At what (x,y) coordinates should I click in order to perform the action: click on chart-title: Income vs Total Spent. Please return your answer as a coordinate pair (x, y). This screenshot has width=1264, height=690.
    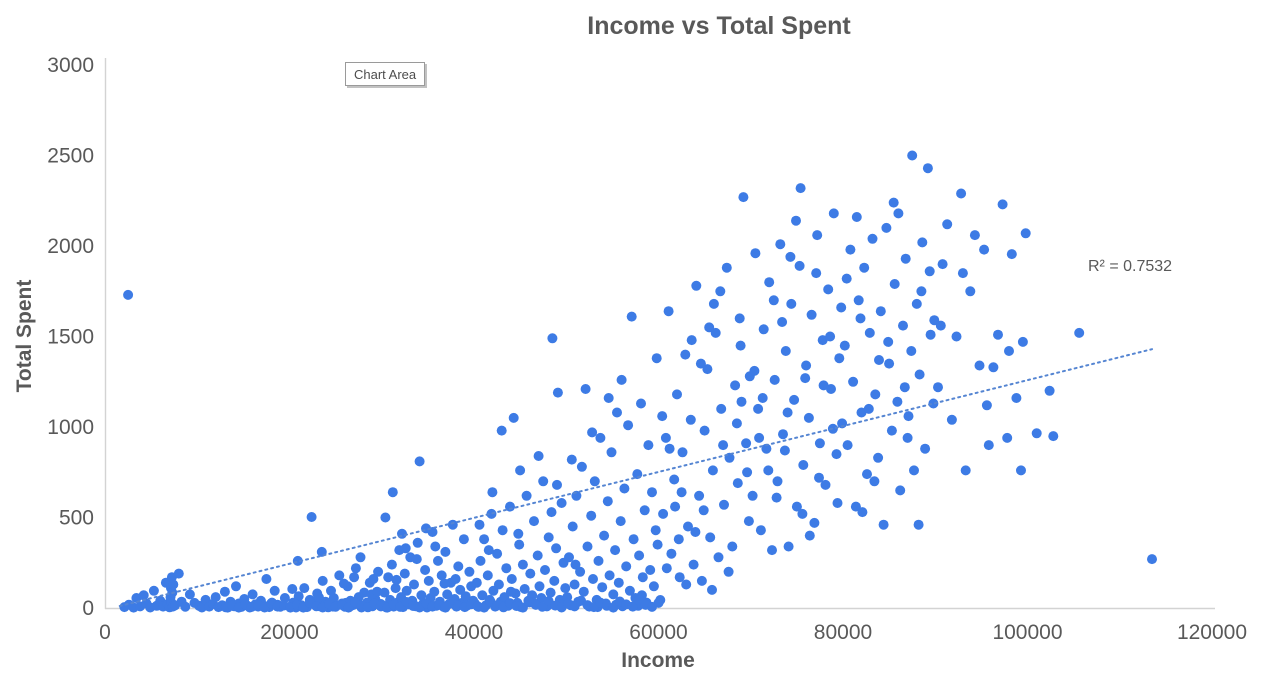
    Looking at the image, I should click on (719, 26).